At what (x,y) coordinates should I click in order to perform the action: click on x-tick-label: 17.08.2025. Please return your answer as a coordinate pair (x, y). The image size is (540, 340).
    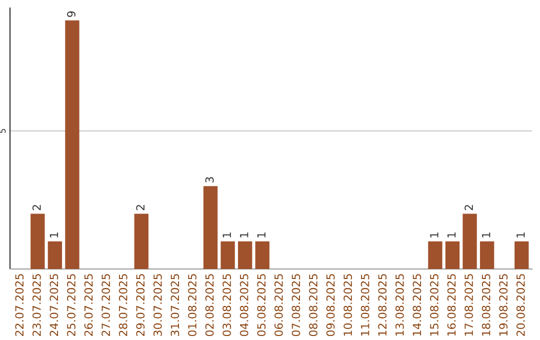
    Looking at the image, I should click on (468, 305).